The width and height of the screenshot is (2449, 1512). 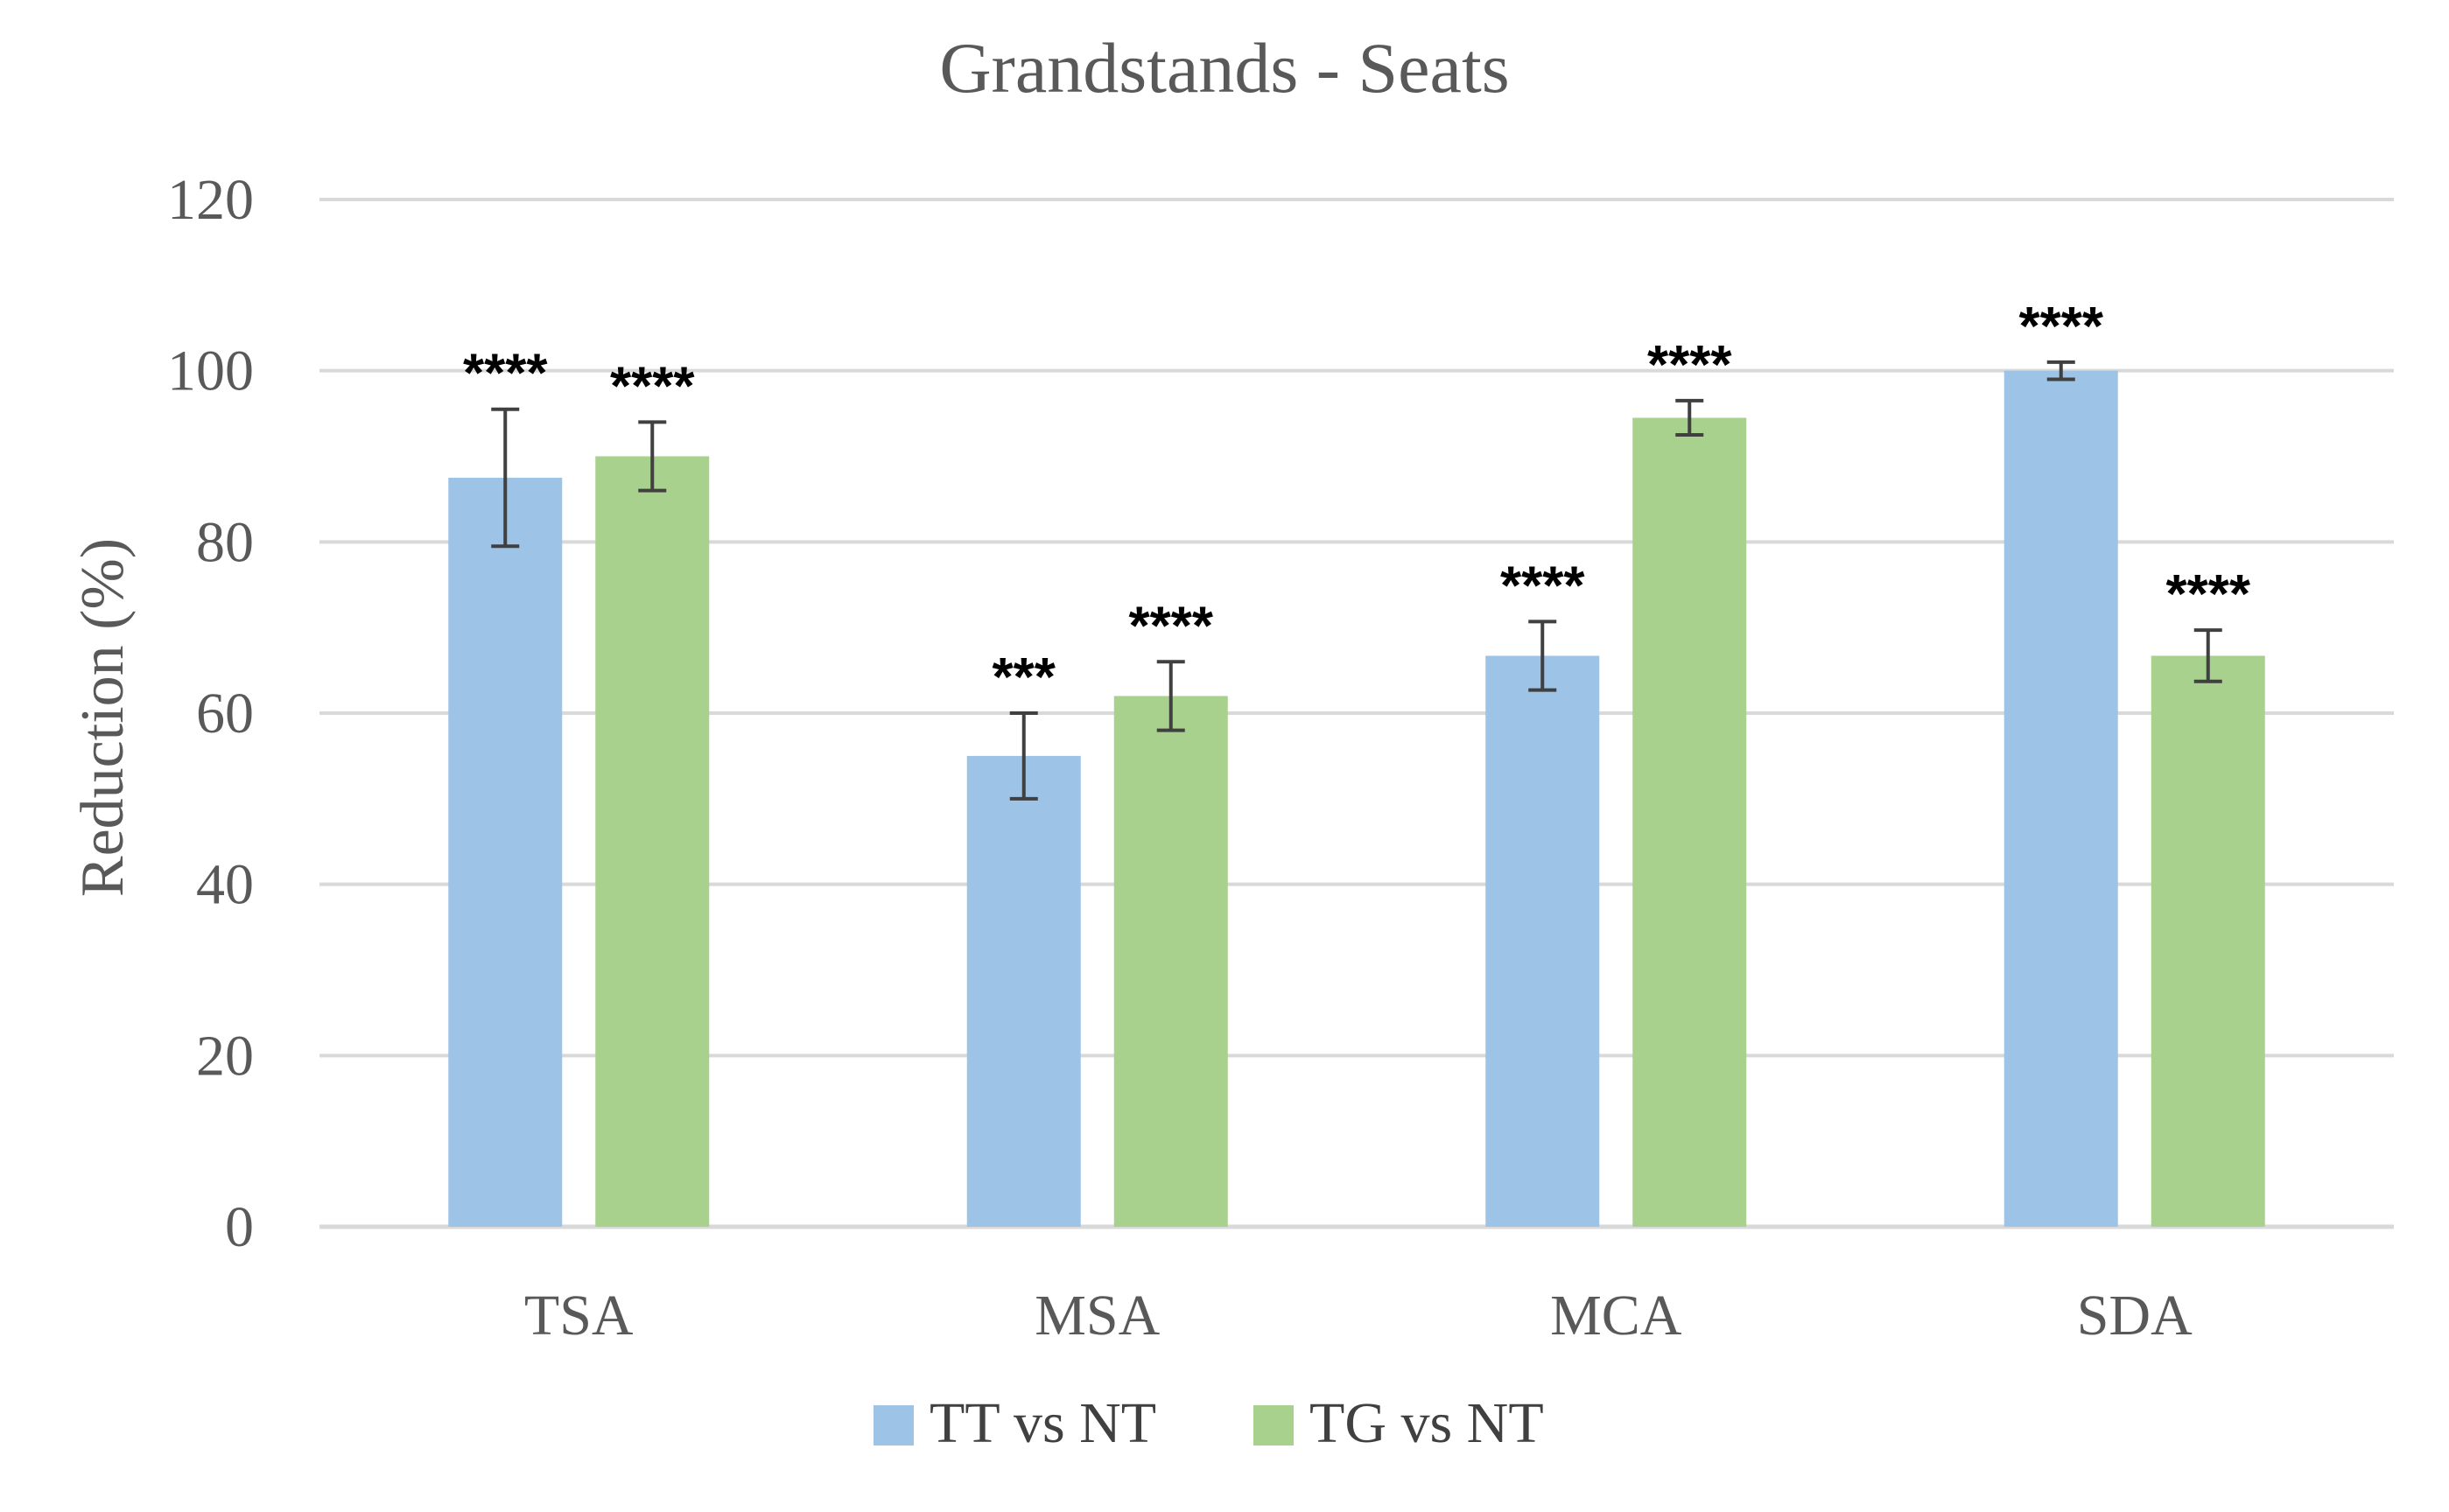 What do you see at coordinates (1426, 1423) in the screenshot?
I see `legend-label: TG vs NT` at bounding box center [1426, 1423].